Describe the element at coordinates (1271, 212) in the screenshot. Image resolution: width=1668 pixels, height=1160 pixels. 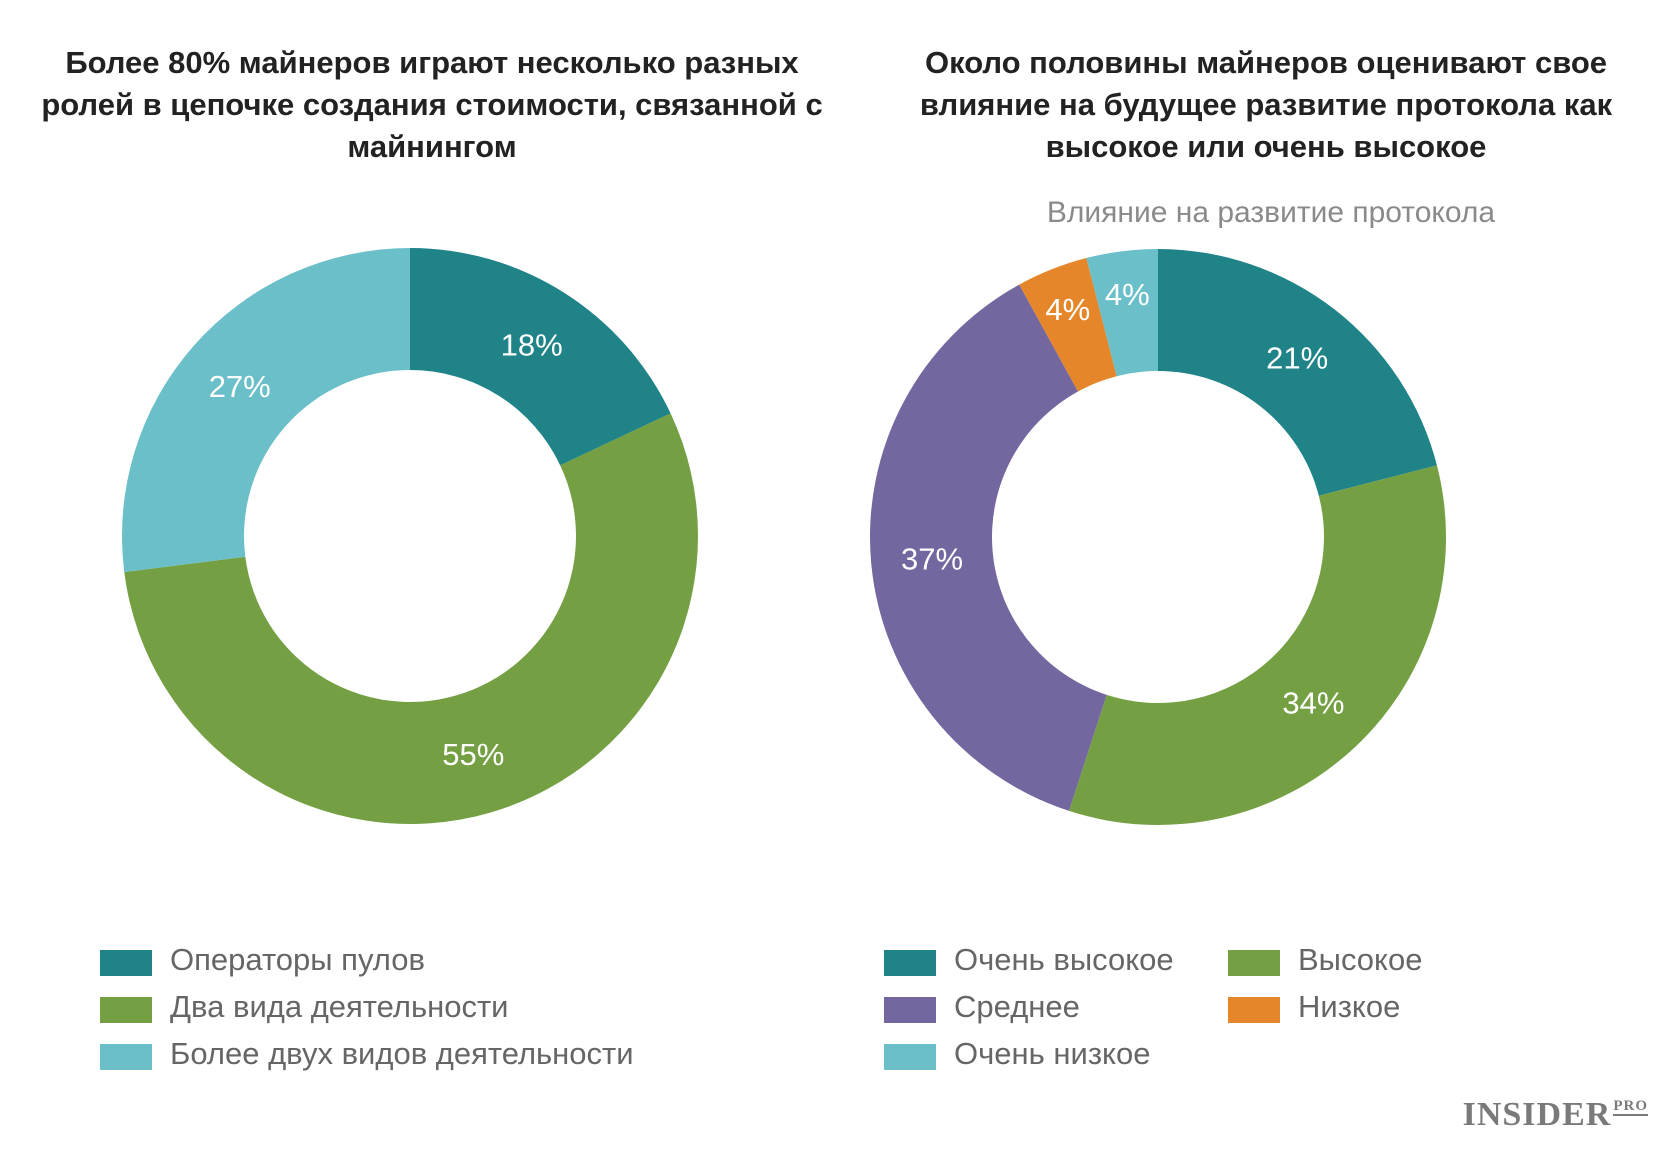
I see `chart-subtitle: Влияние на развитие протокола` at that location.